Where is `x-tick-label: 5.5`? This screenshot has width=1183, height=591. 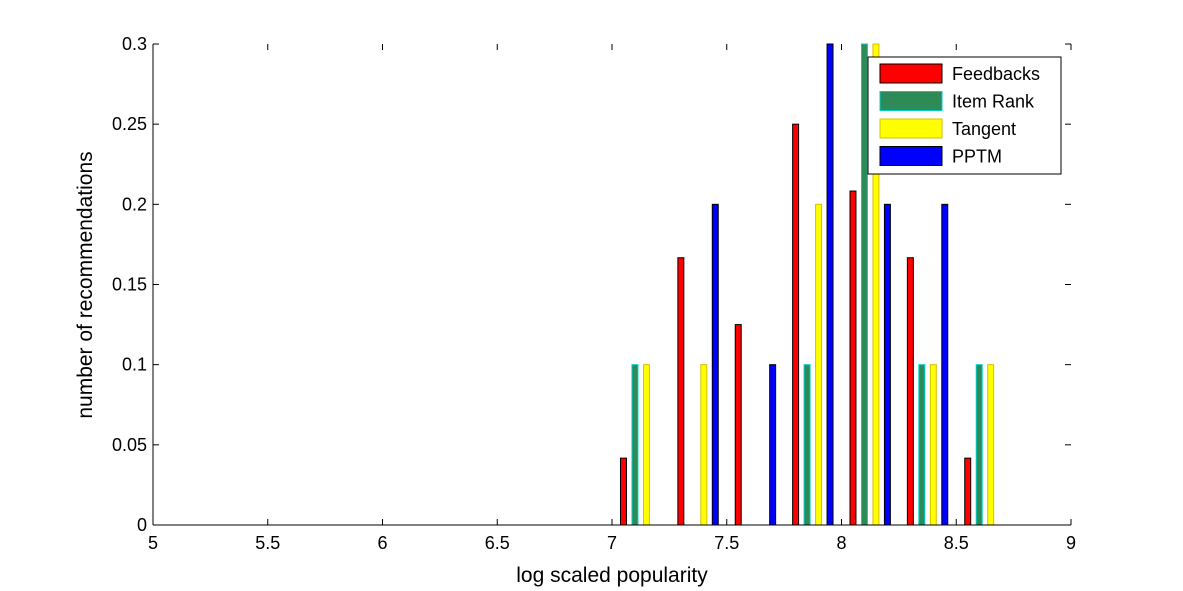
x-tick-label: 5.5 is located at coordinates (267, 543).